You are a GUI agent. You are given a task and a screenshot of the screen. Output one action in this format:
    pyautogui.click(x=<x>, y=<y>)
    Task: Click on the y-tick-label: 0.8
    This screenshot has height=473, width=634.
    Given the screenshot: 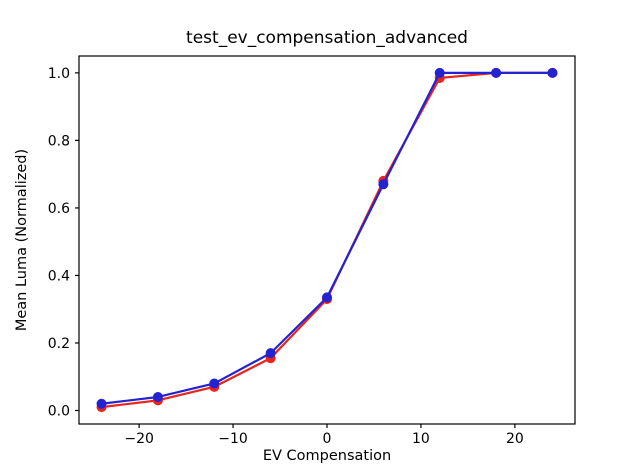 What is the action you would take?
    pyautogui.click(x=59, y=141)
    